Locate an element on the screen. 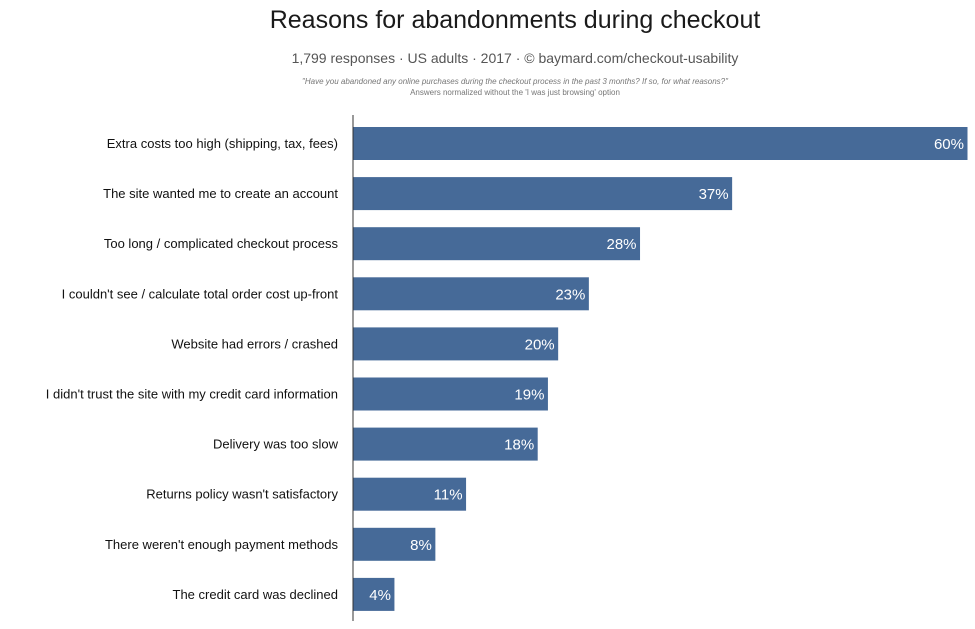 The image size is (975, 629). value-label: 20% is located at coordinates (540, 344).